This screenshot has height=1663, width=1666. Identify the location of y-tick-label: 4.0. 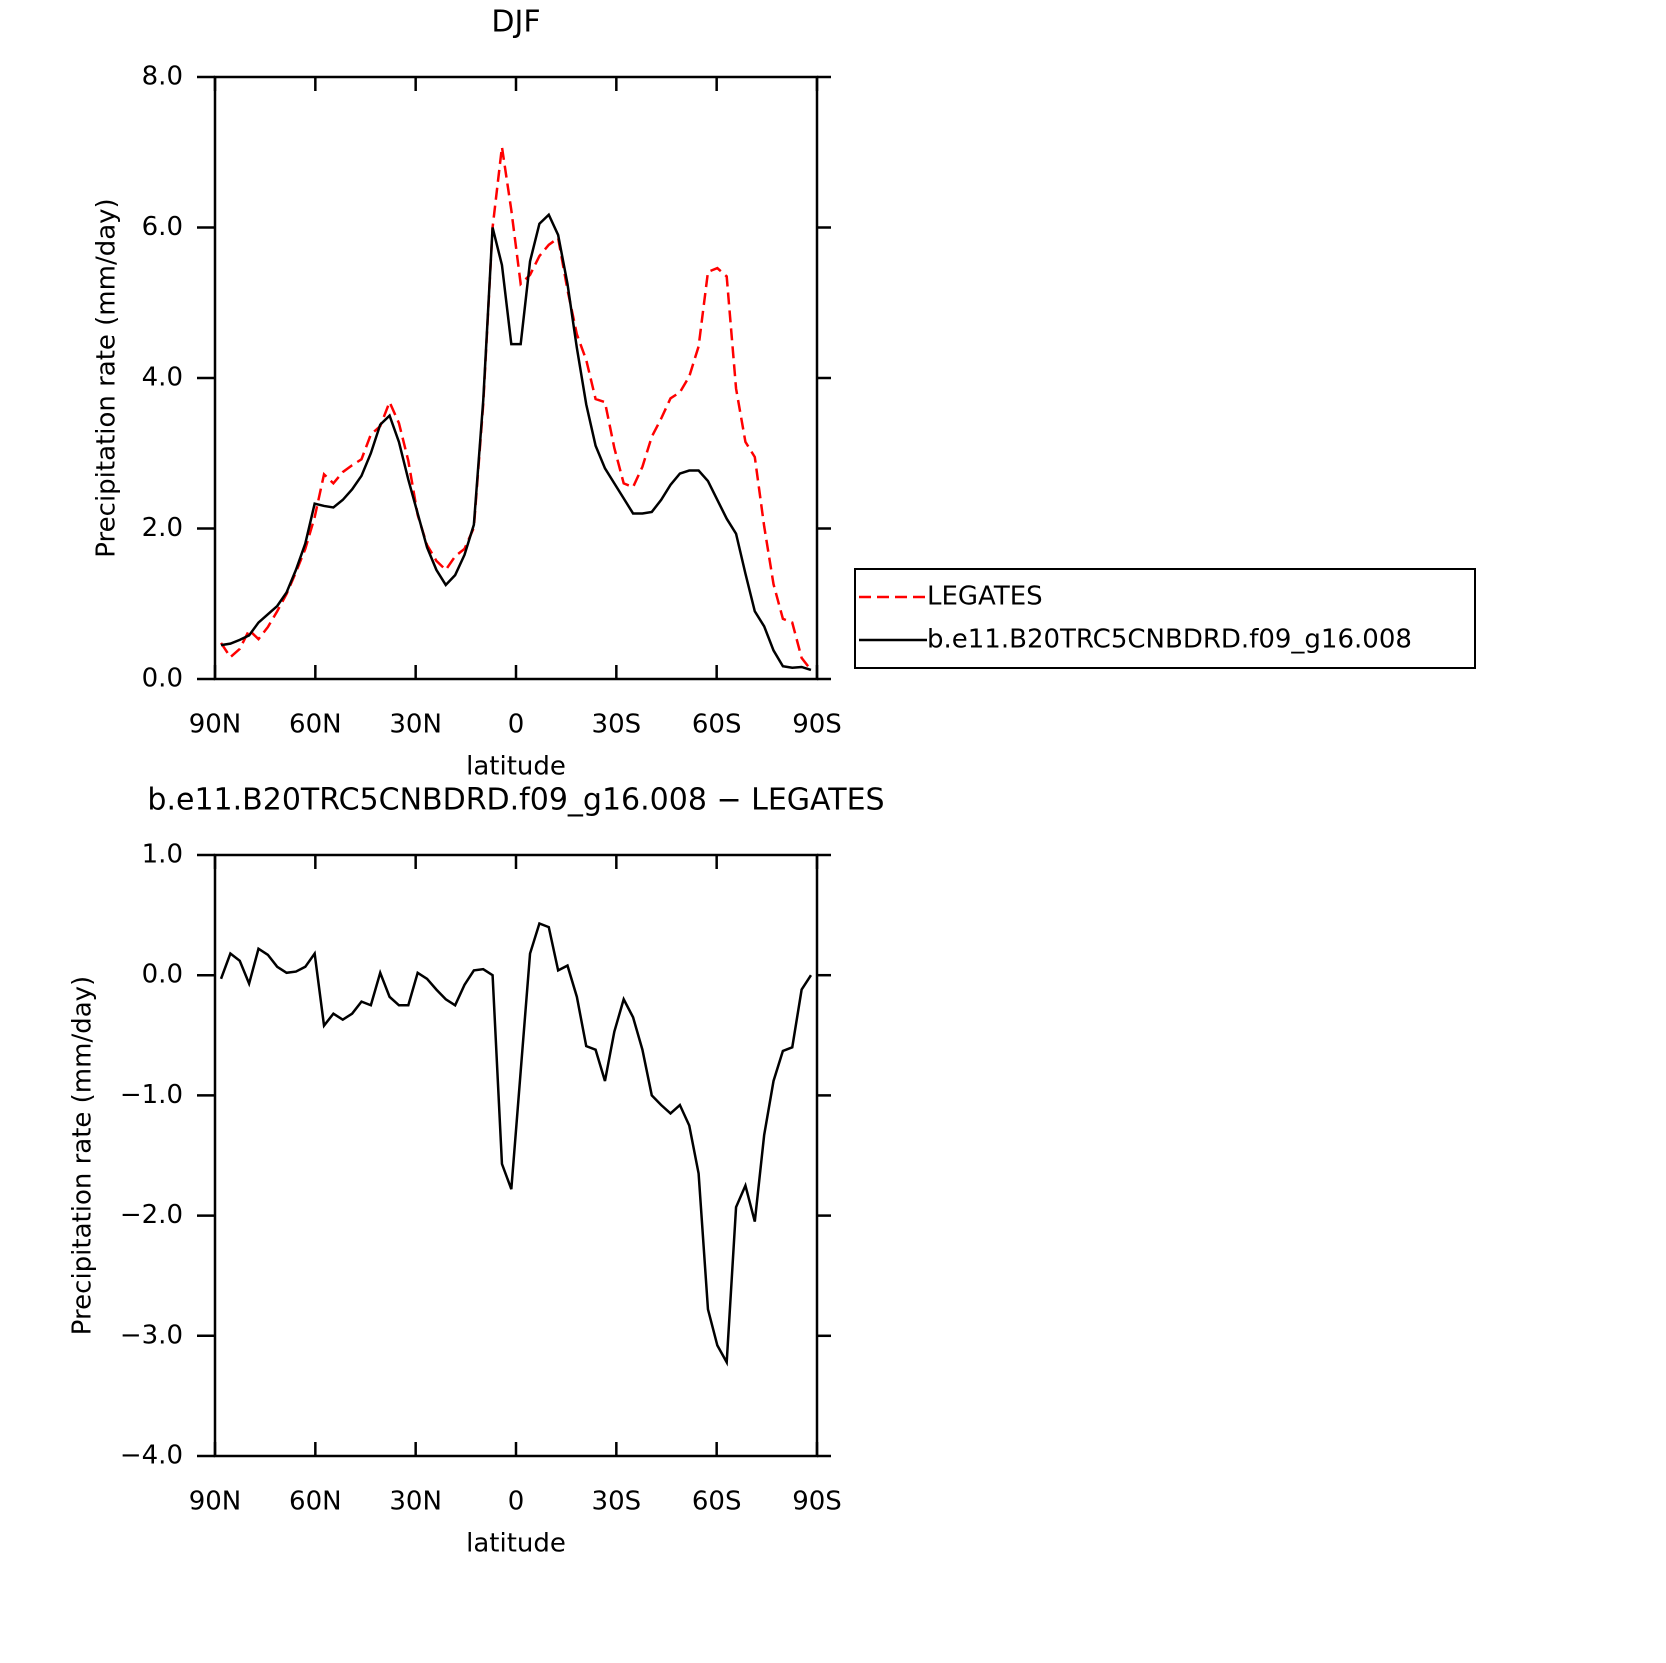
(162, 378).